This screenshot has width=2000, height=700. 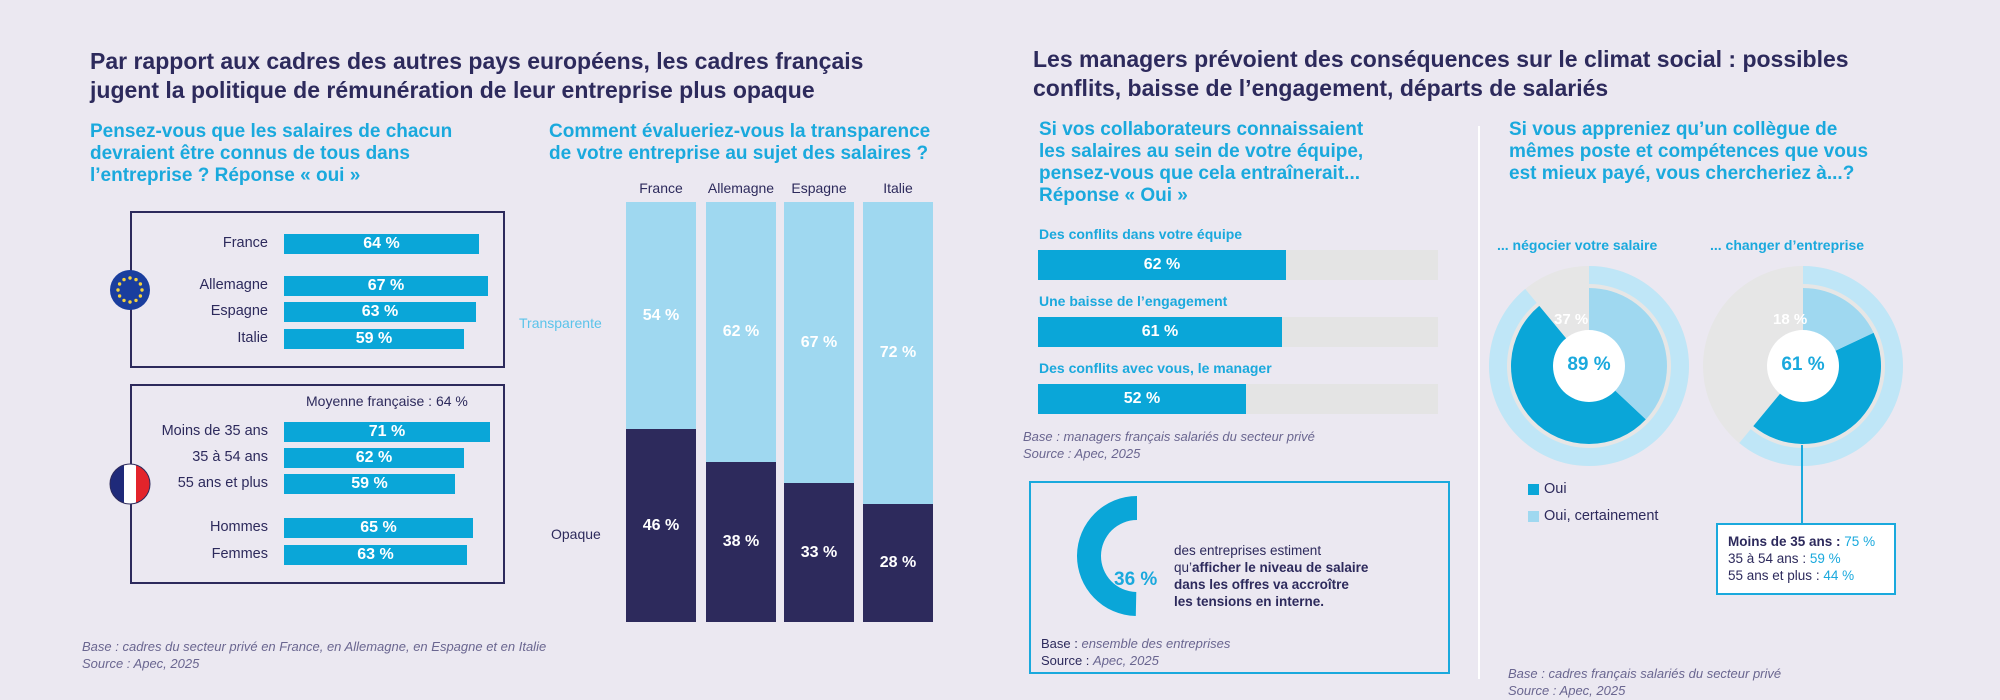 What do you see at coordinates (898, 188) in the screenshot?
I see `column-label: Italie` at bounding box center [898, 188].